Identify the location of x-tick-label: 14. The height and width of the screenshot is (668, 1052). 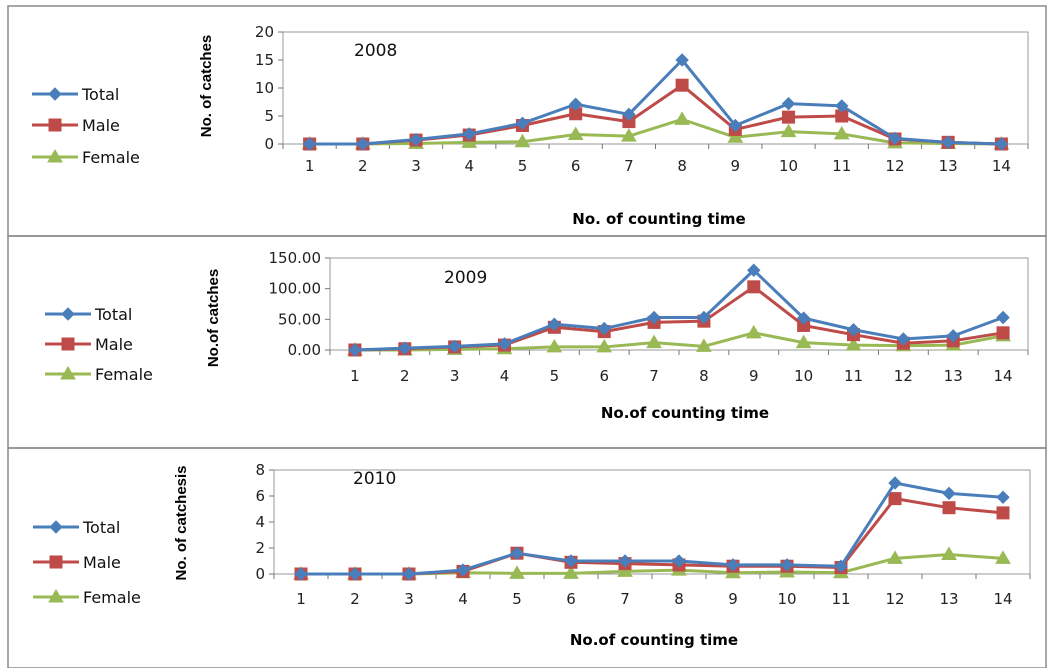
(1002, 599).